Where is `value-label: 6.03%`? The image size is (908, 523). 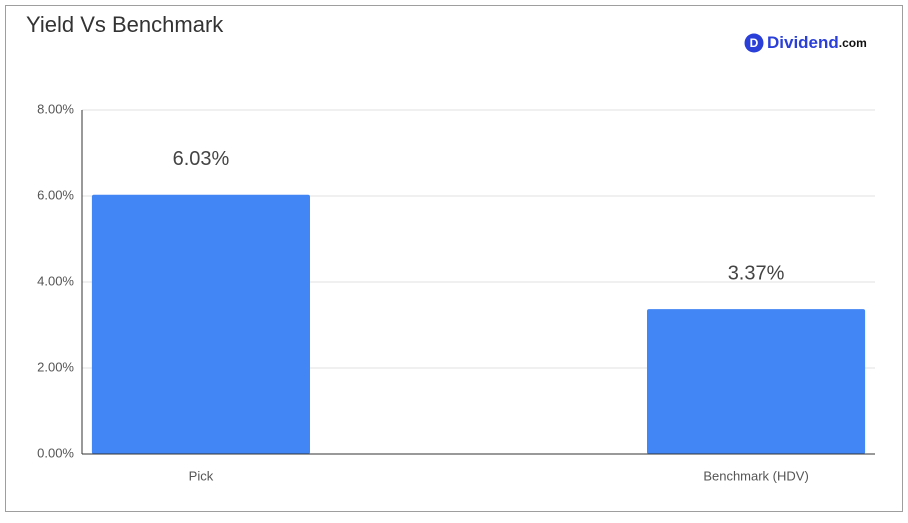
value-label: 6.03% is located at coordinates (201, 159).